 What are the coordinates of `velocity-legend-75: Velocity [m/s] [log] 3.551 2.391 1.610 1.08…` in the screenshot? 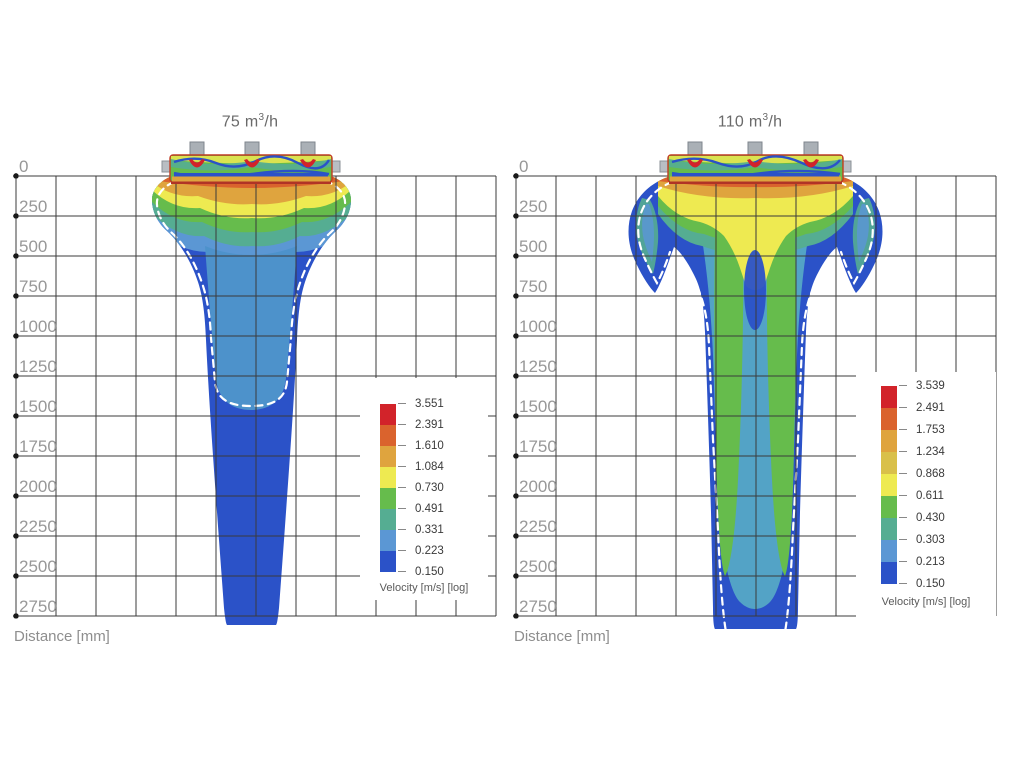 It's located at (424, 489).